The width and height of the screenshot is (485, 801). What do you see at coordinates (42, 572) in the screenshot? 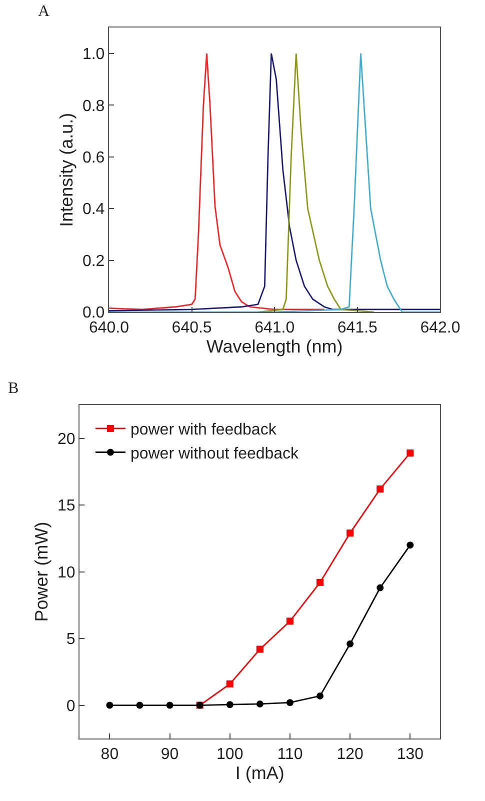
I see `y-axis-title: Power (mW)` at bounding box center [42, 572].